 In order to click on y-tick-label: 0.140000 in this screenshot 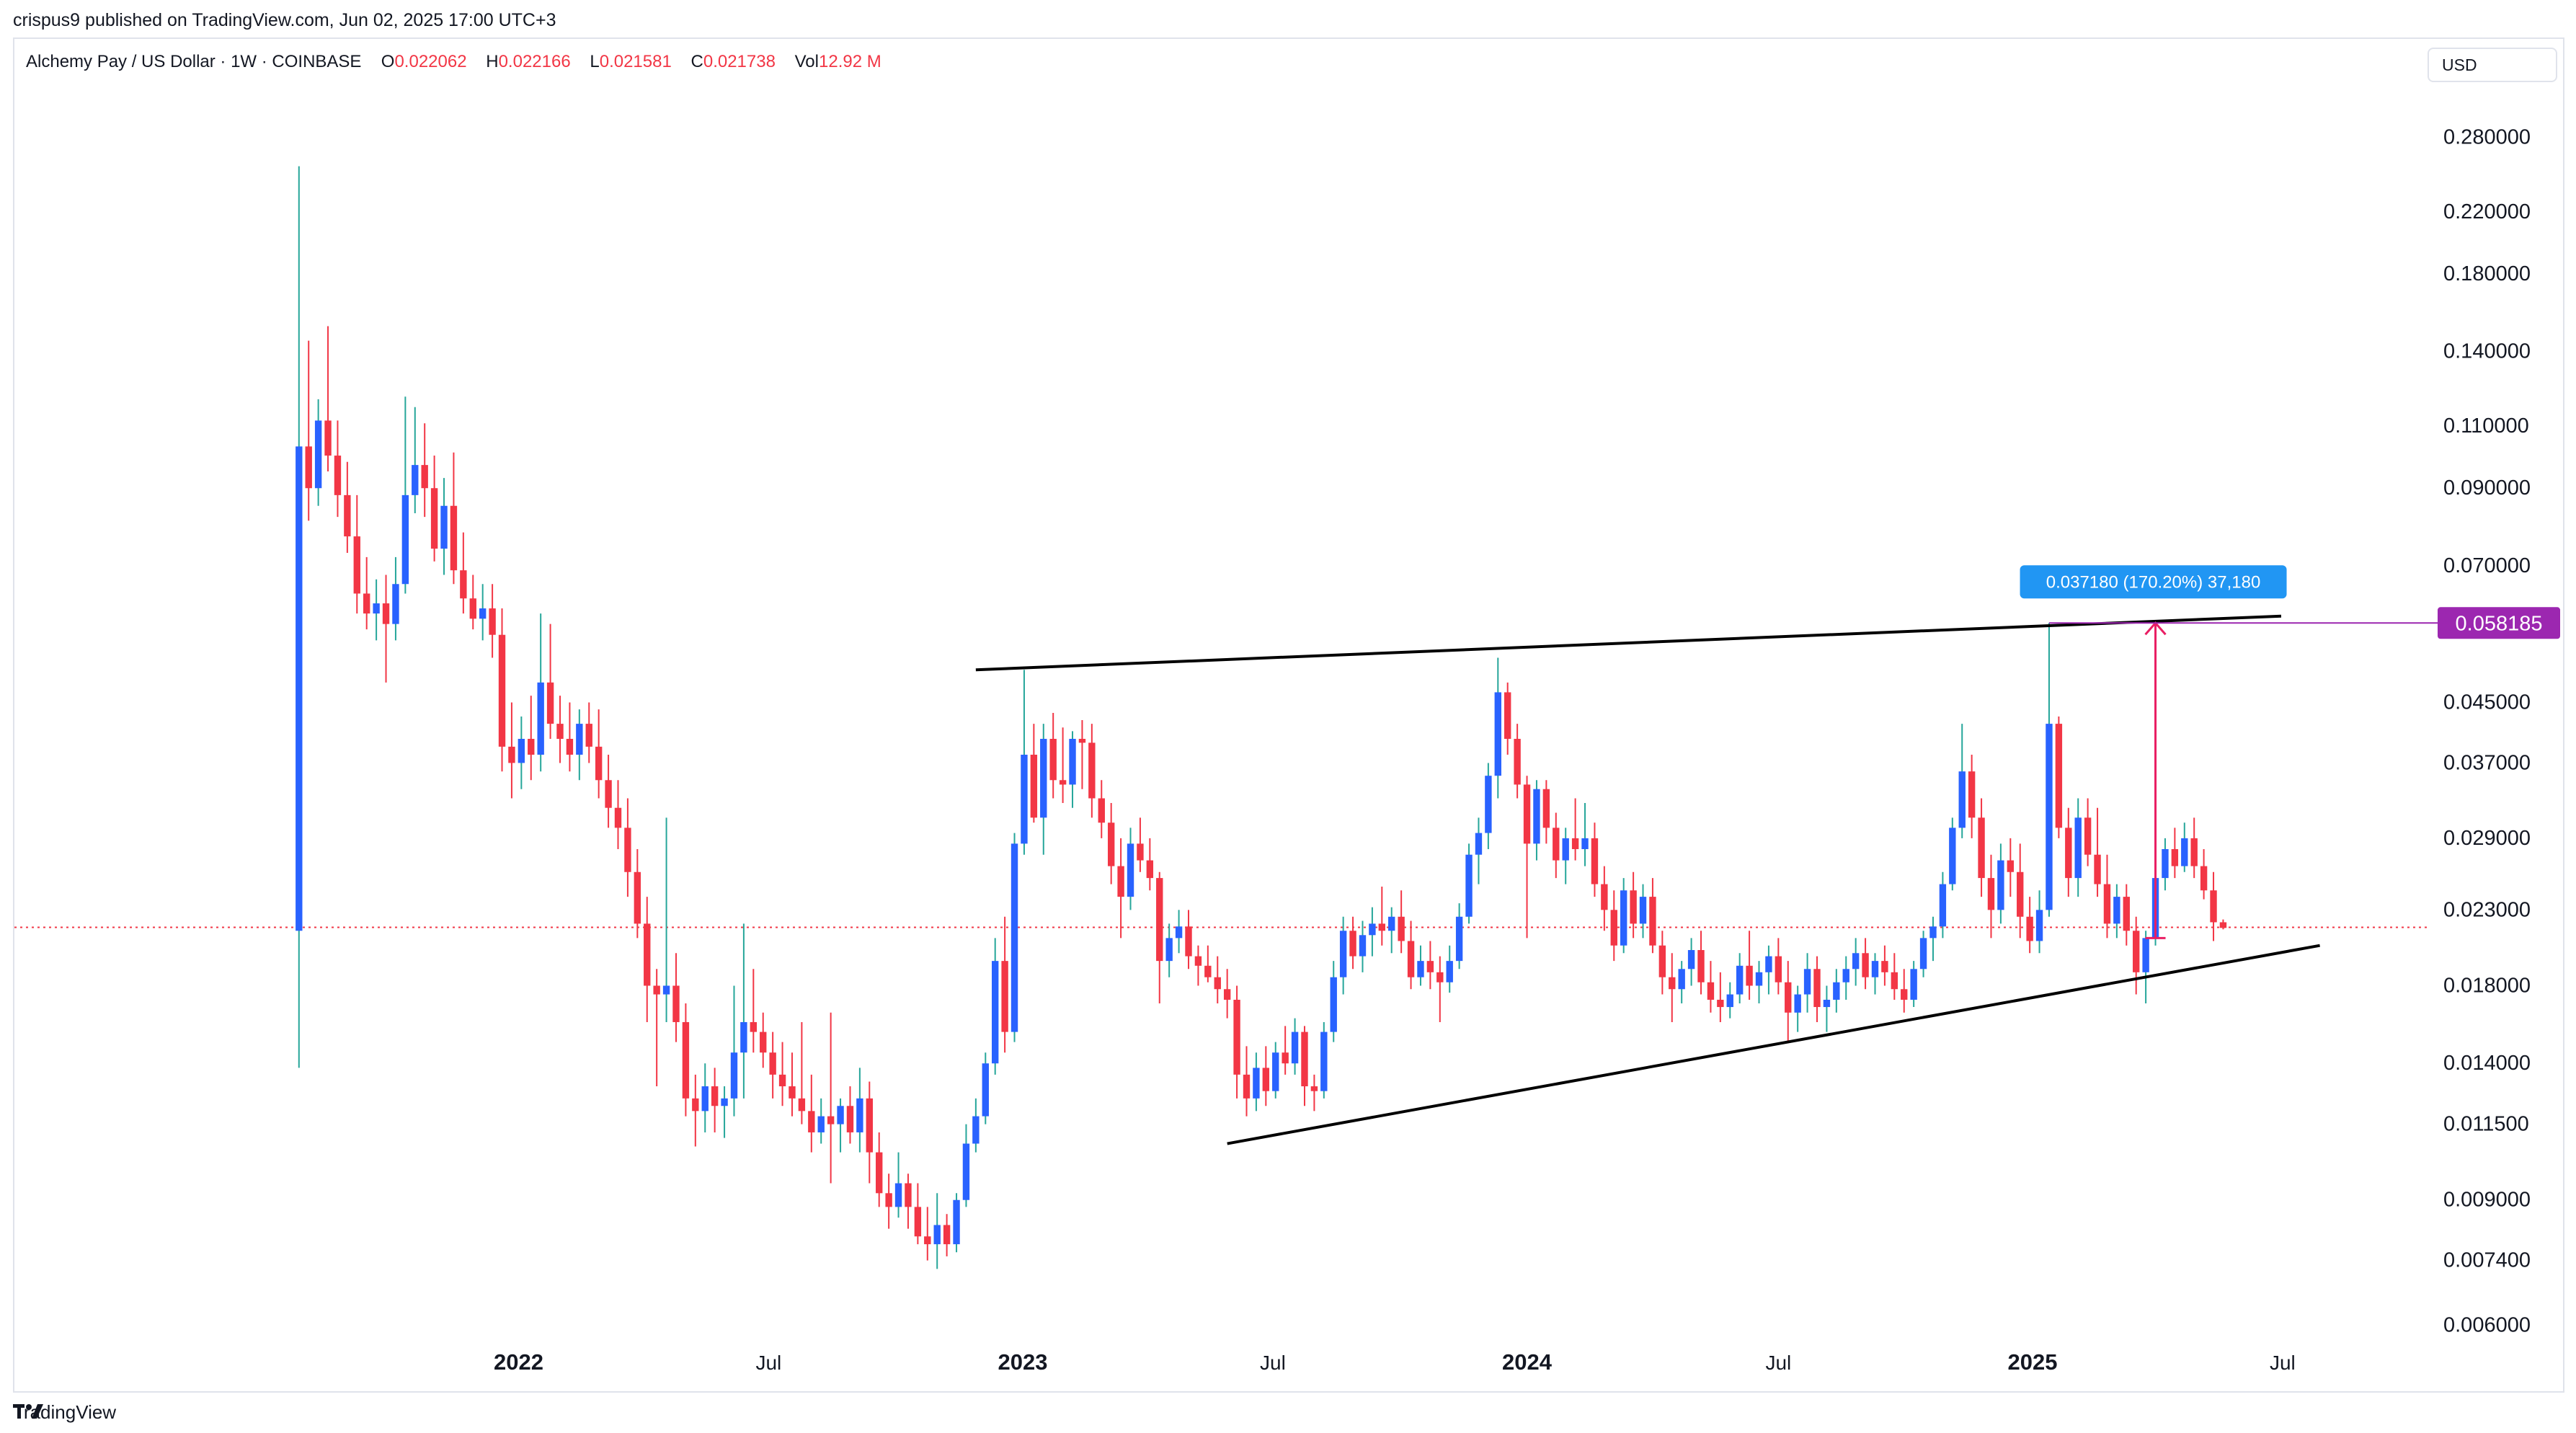, I will do `click(2487, 351)`.